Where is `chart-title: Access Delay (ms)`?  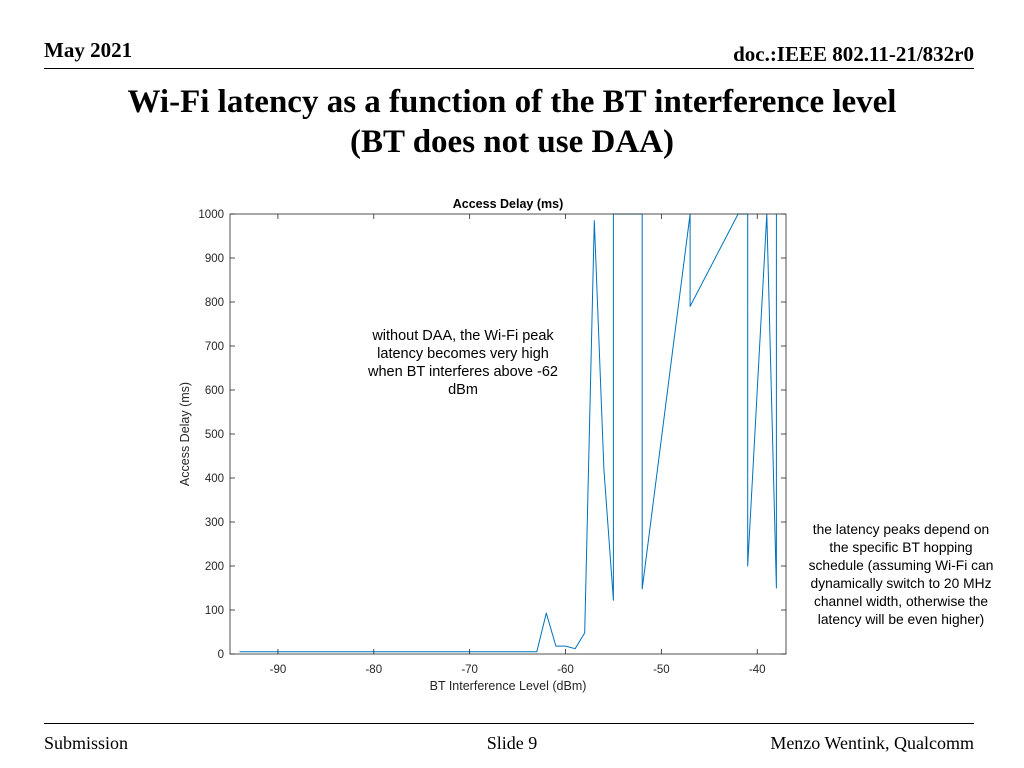
chart-title: Access Delay (ms) is located at coordinates (508, 204).